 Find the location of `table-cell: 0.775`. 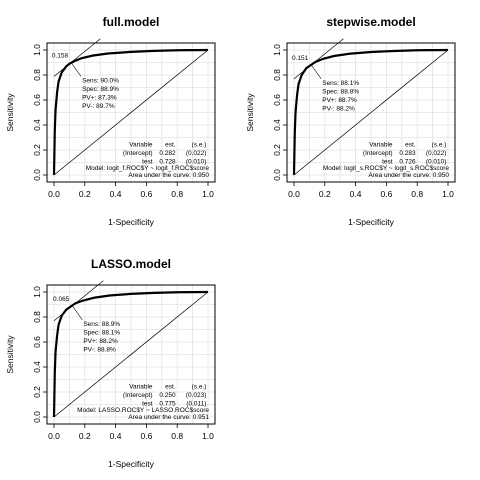

table-cell: 0.775 is located at coordinates (167, 403).